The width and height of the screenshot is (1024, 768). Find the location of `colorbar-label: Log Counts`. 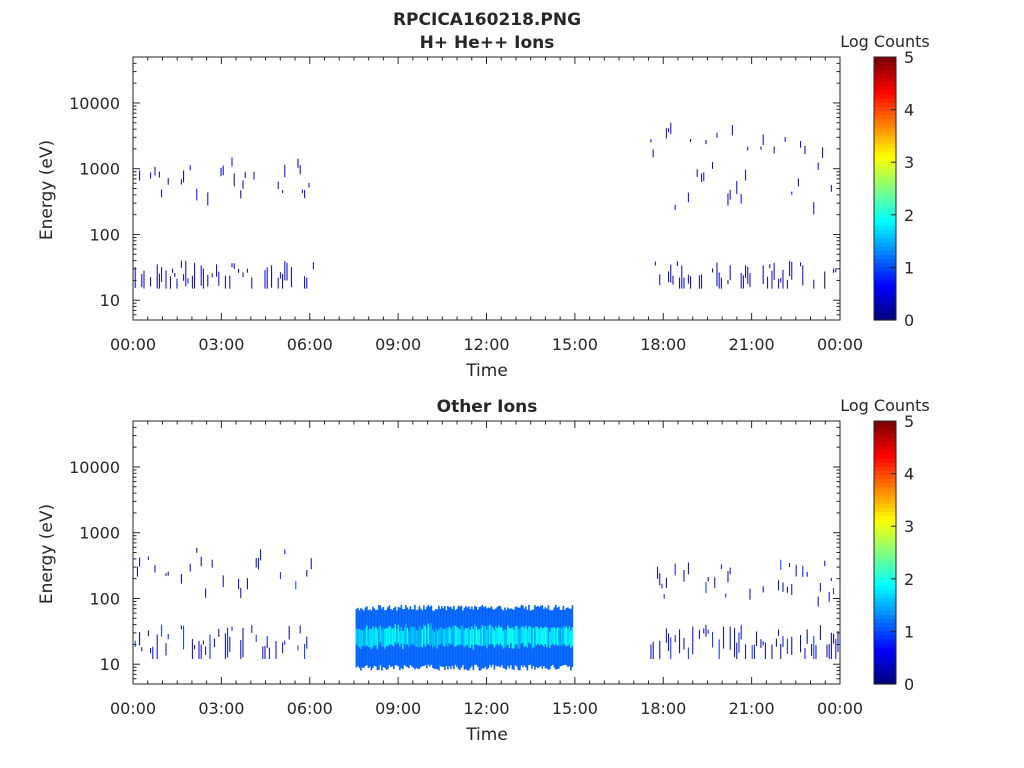

colorbar-label: Log Counts is located at coordinates (885, 405).